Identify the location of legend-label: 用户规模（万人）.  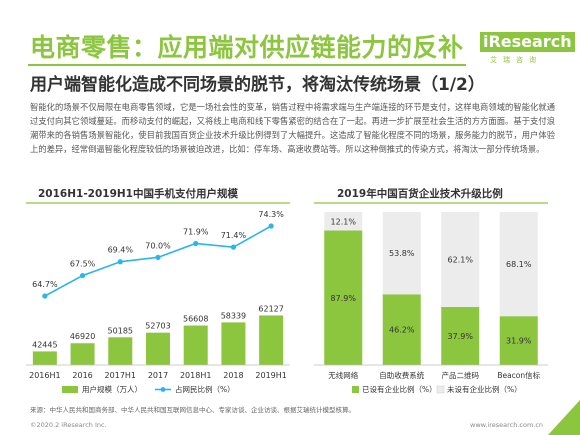
(112, 389).